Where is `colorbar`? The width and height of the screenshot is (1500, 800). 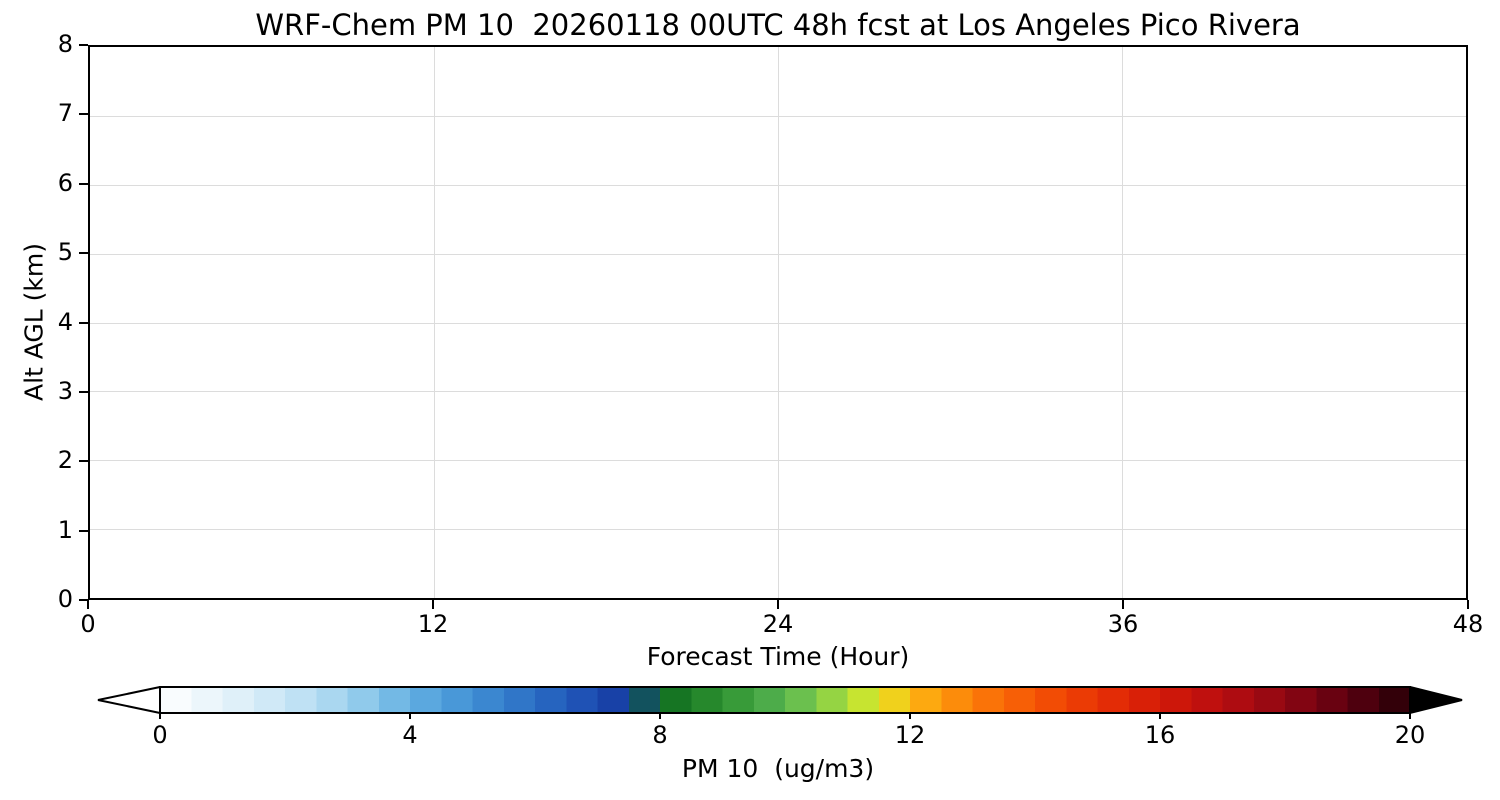 colorbar is located at coordinates (780, 702).